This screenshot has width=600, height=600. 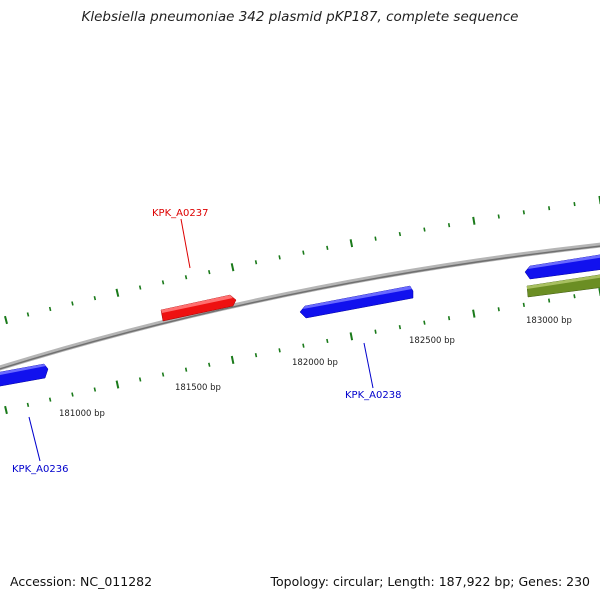 I want to click on leader-line-KPK_A0238, so click(x=368, y=365).